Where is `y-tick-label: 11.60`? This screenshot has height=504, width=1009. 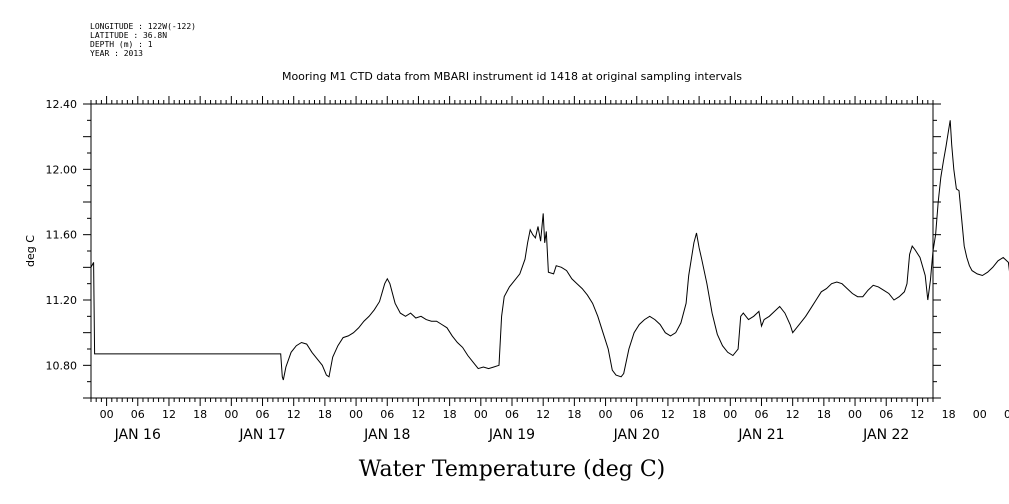 y-tick-label: 11.60 is located at coordinates (62, 235).